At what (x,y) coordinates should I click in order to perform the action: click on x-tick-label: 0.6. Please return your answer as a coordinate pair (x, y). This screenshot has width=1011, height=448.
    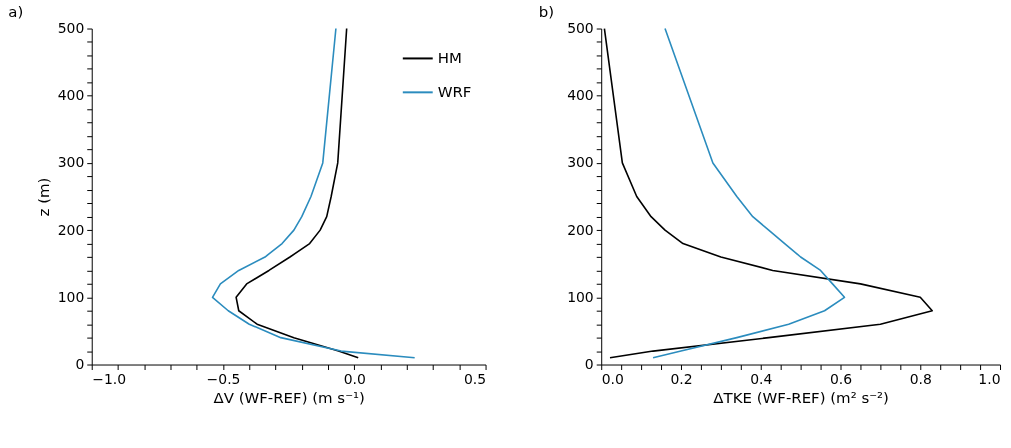
    Looking at the image, I should click on (841, 378).